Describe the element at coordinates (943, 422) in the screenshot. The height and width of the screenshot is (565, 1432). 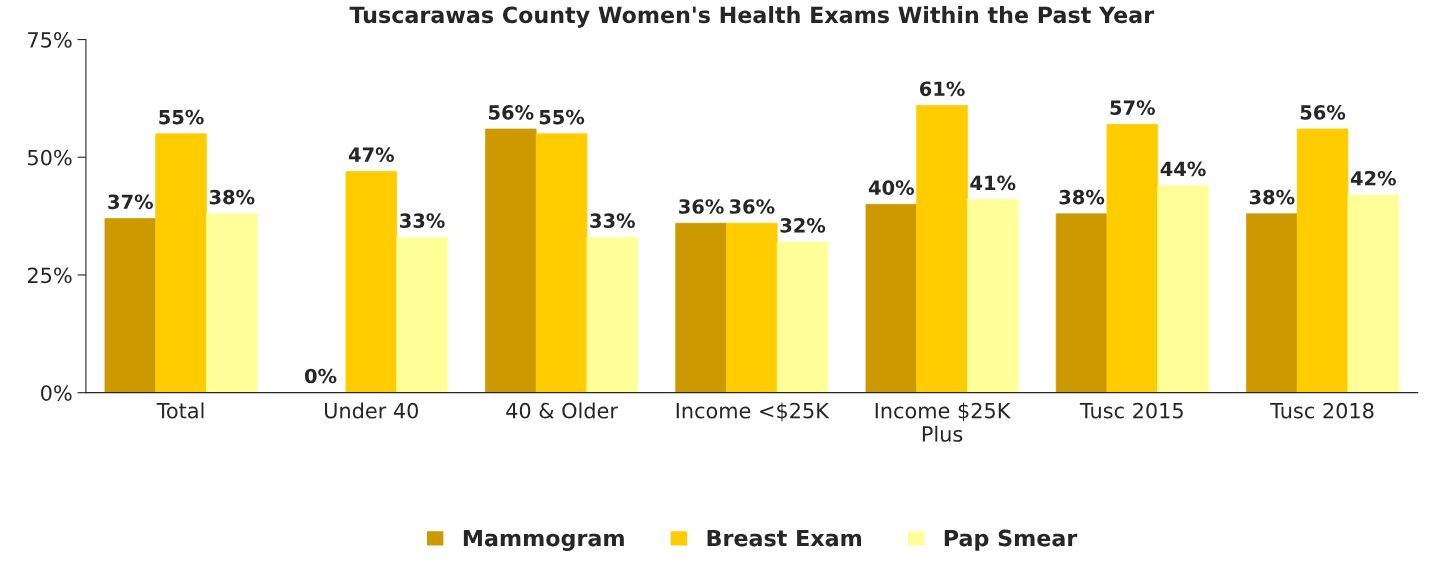
I see `x-tick-label: Income $25K Plus` at that location.